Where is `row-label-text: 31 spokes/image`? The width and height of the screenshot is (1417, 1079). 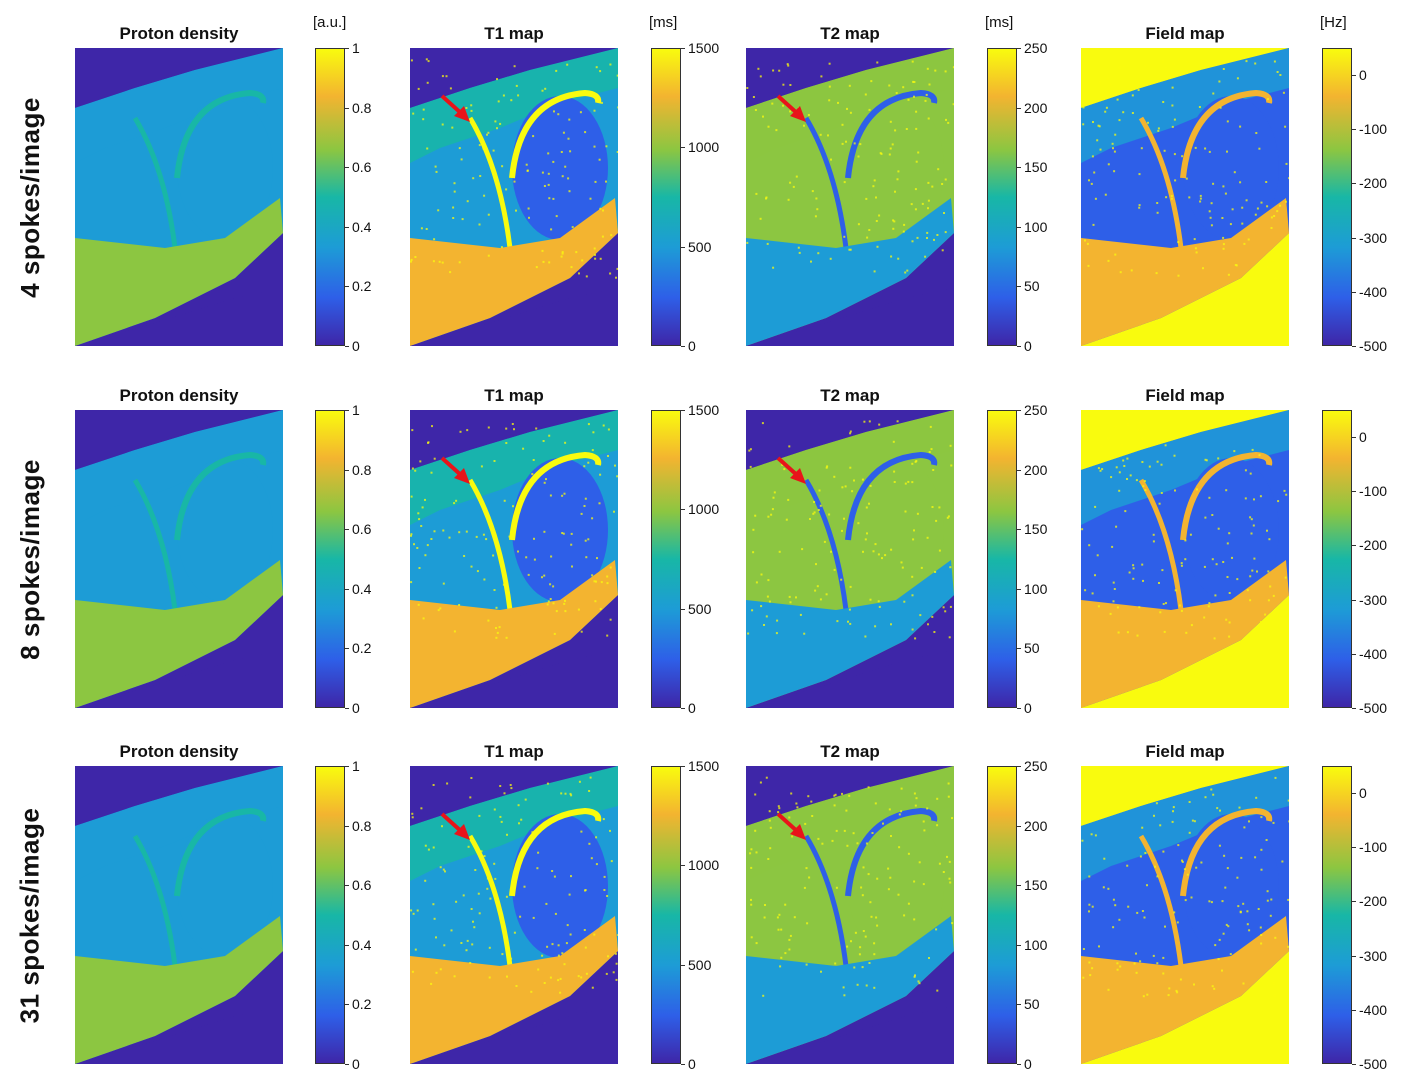
row-label-text: 31 spokes/image is located at coordinates (29, 915).